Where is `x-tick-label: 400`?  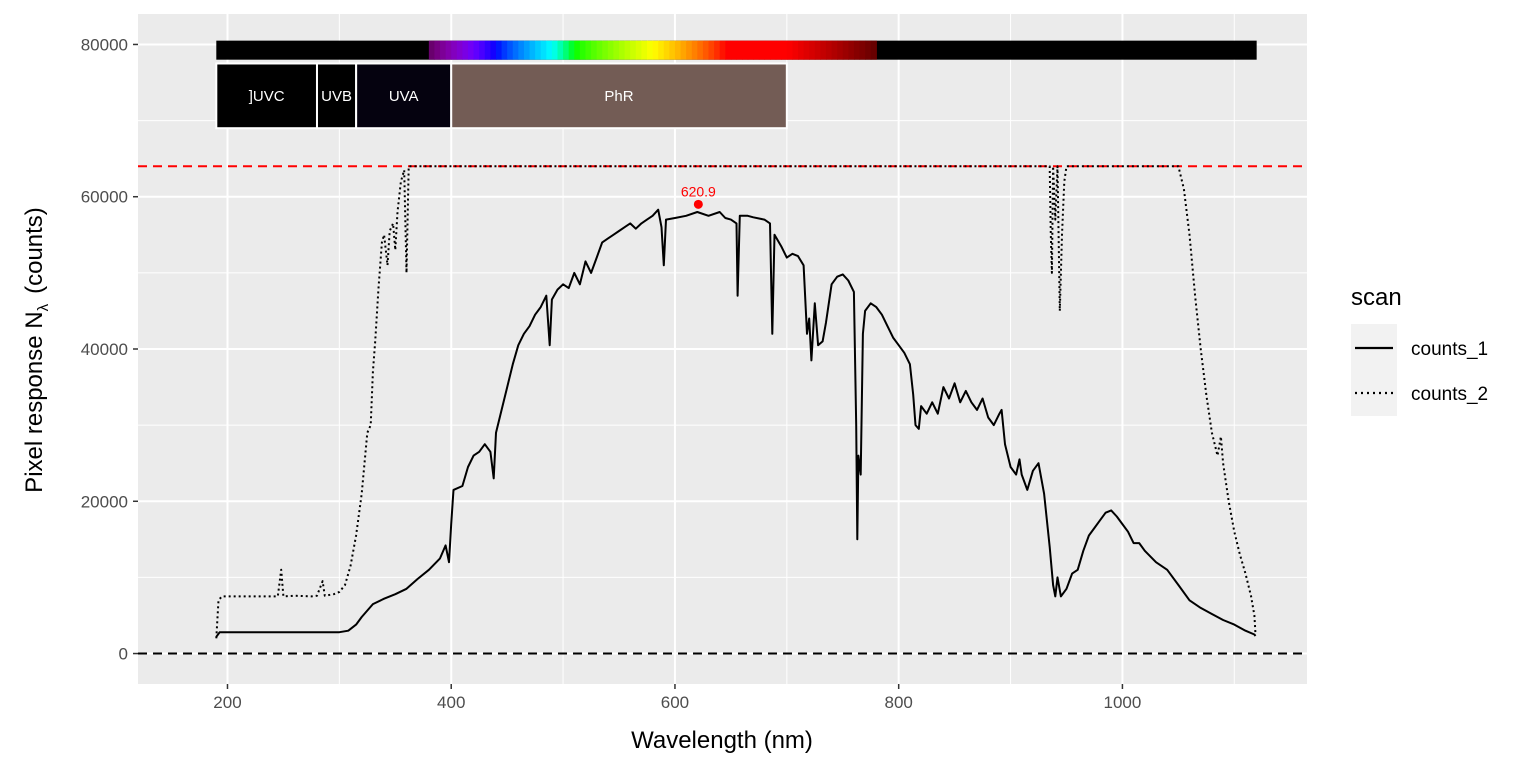 x-tick-label: 400 is located at coordinates (451, 702).